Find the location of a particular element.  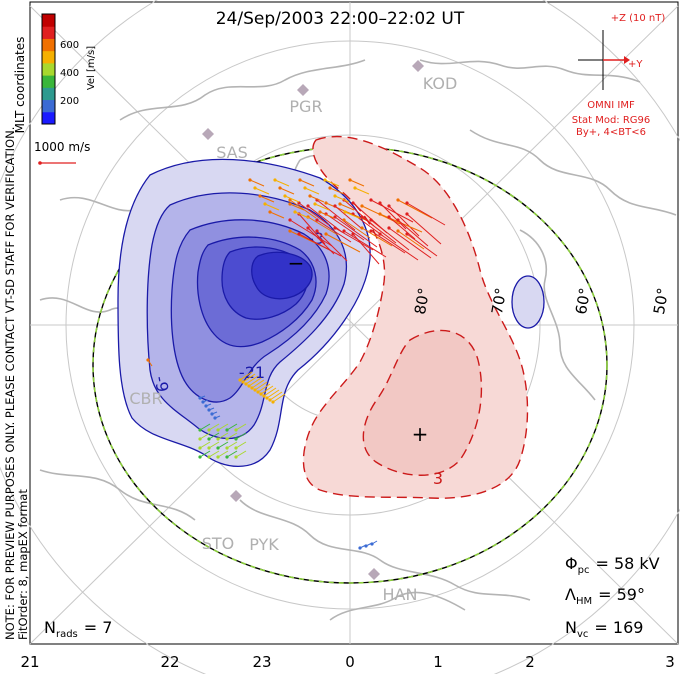

mlt-label-22: 22 is located at coordinates (169, 662).